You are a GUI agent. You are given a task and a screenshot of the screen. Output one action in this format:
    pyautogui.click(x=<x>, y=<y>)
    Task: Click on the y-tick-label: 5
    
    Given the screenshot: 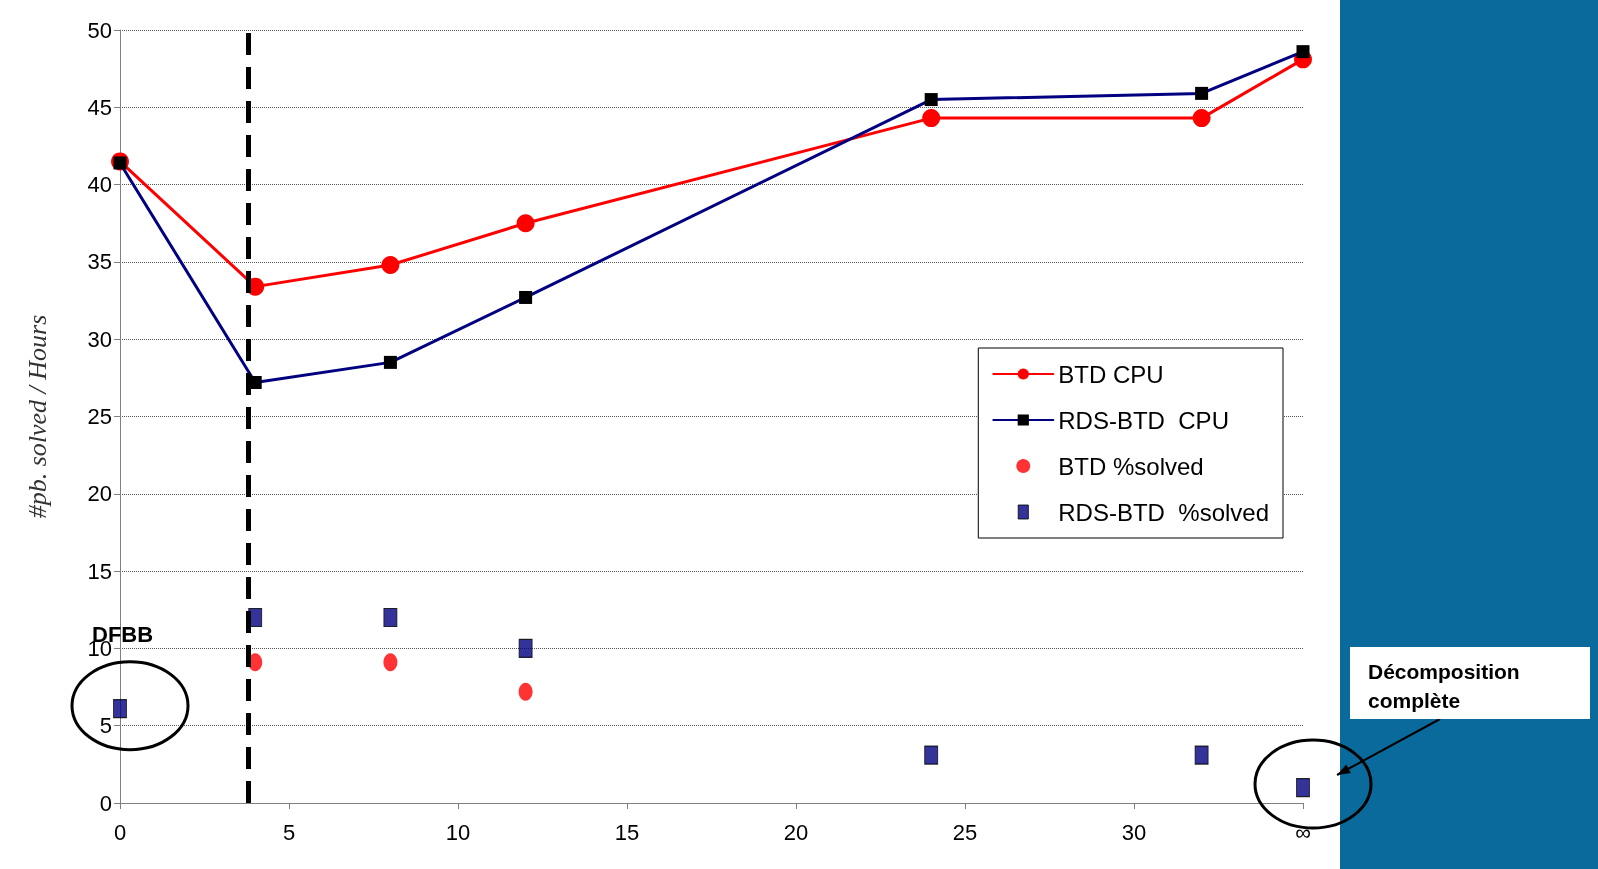 What is the action you would take?
    pyautogui.click(x=105, y=726)
    